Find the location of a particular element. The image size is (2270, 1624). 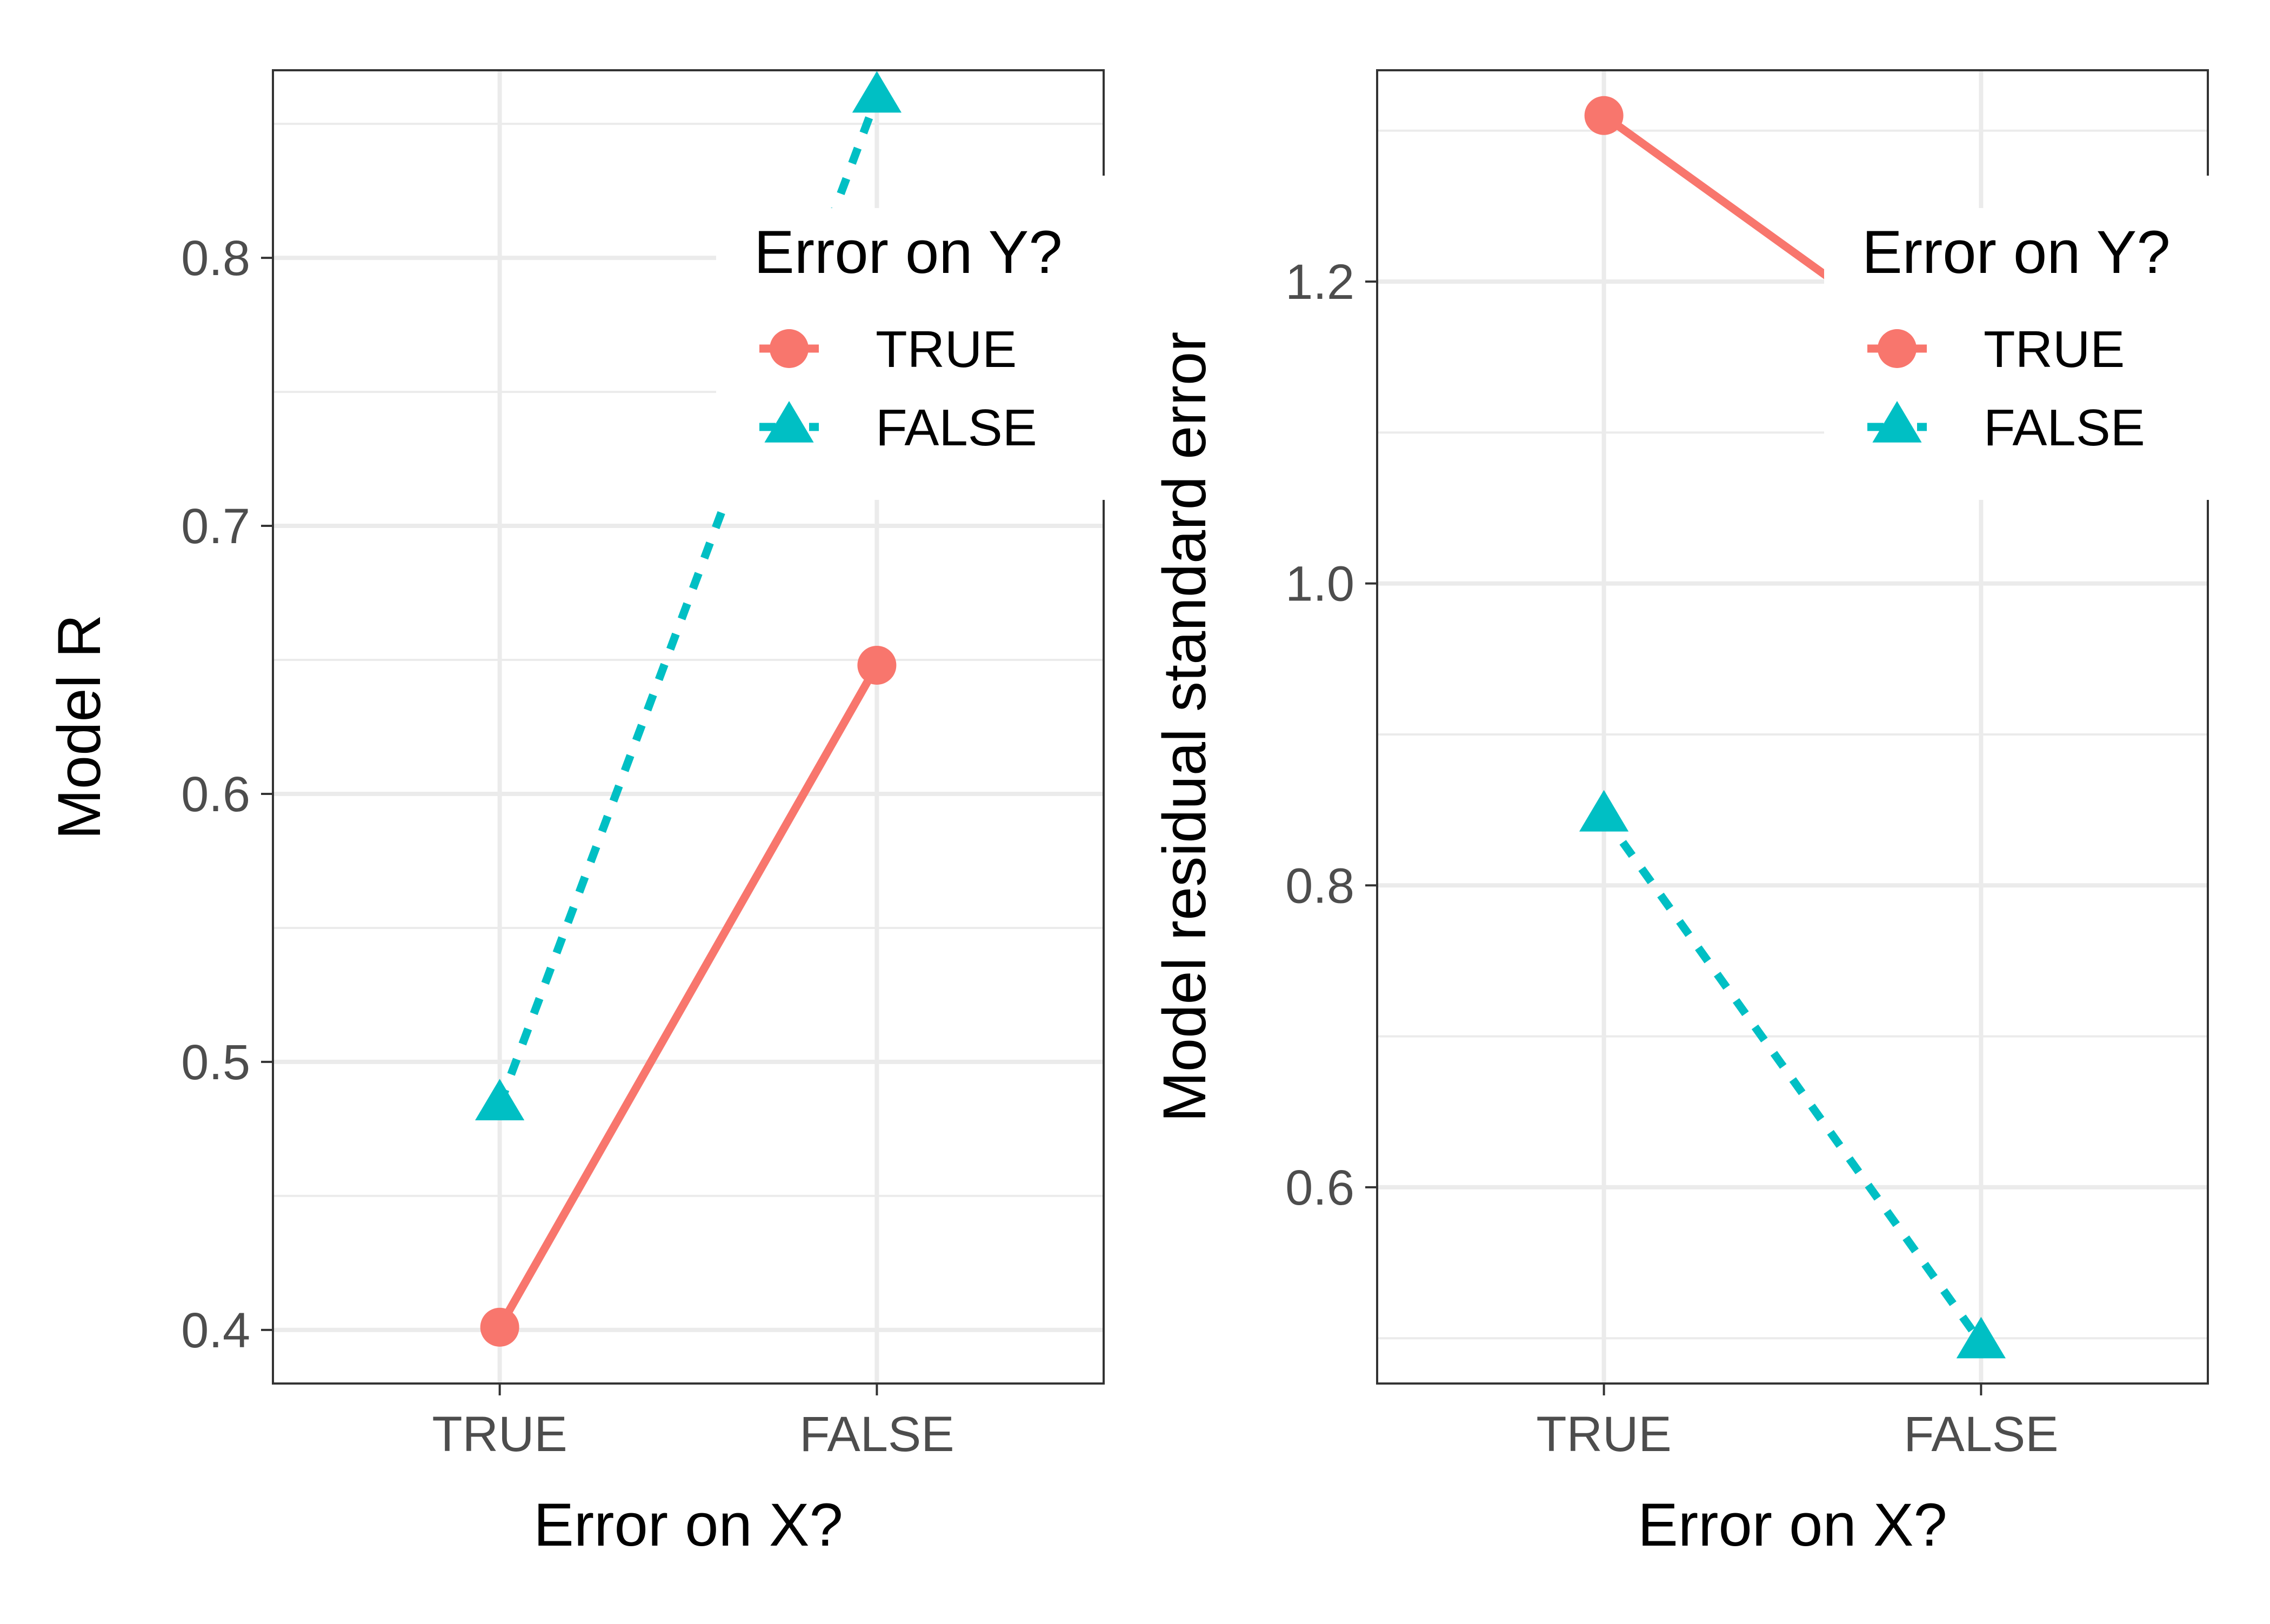

data-point-true-false is located at coordinates (877, 665).